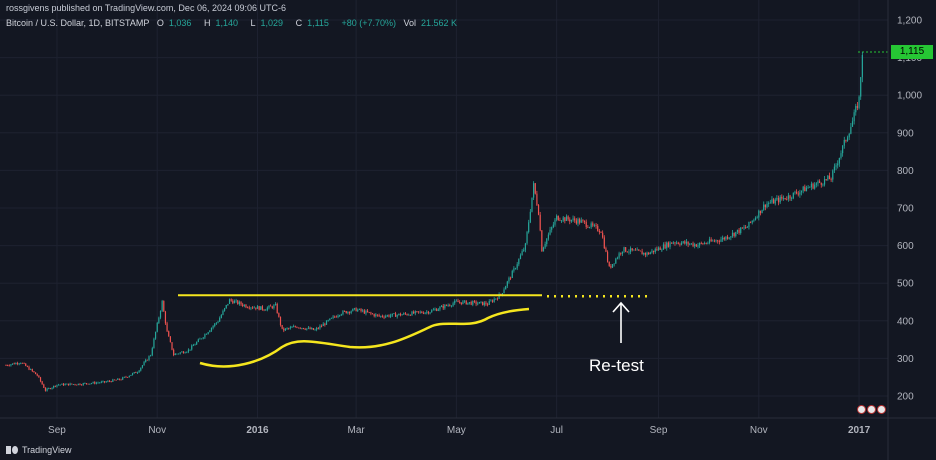 The image size is (936, 460). I want to click on retest-label: Re-test, so click(616, 365).